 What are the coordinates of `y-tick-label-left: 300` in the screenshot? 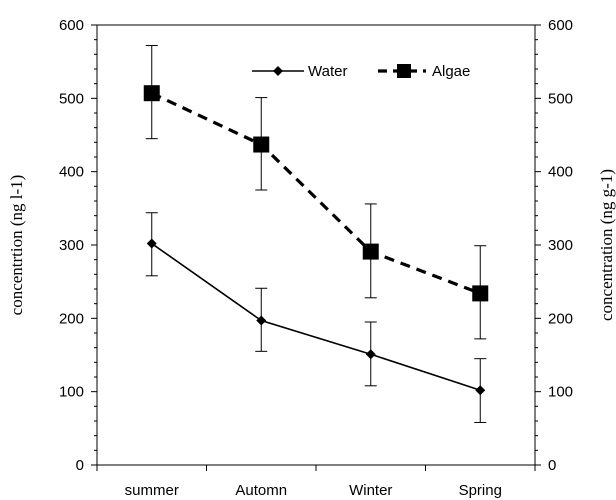 It's located at (71, 245).